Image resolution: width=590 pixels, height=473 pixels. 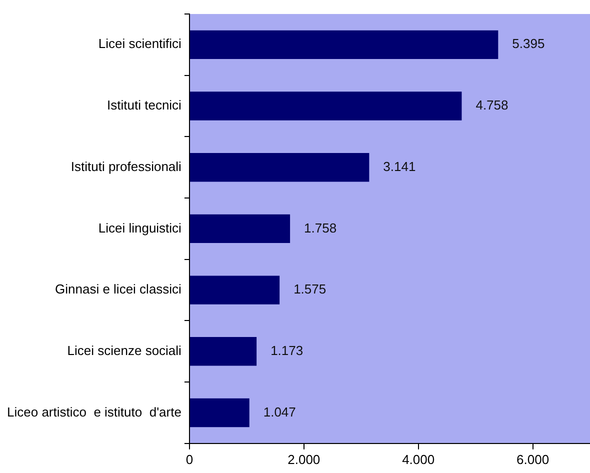 I want to click on data-label: 1.758, so click(x=320, y=228).